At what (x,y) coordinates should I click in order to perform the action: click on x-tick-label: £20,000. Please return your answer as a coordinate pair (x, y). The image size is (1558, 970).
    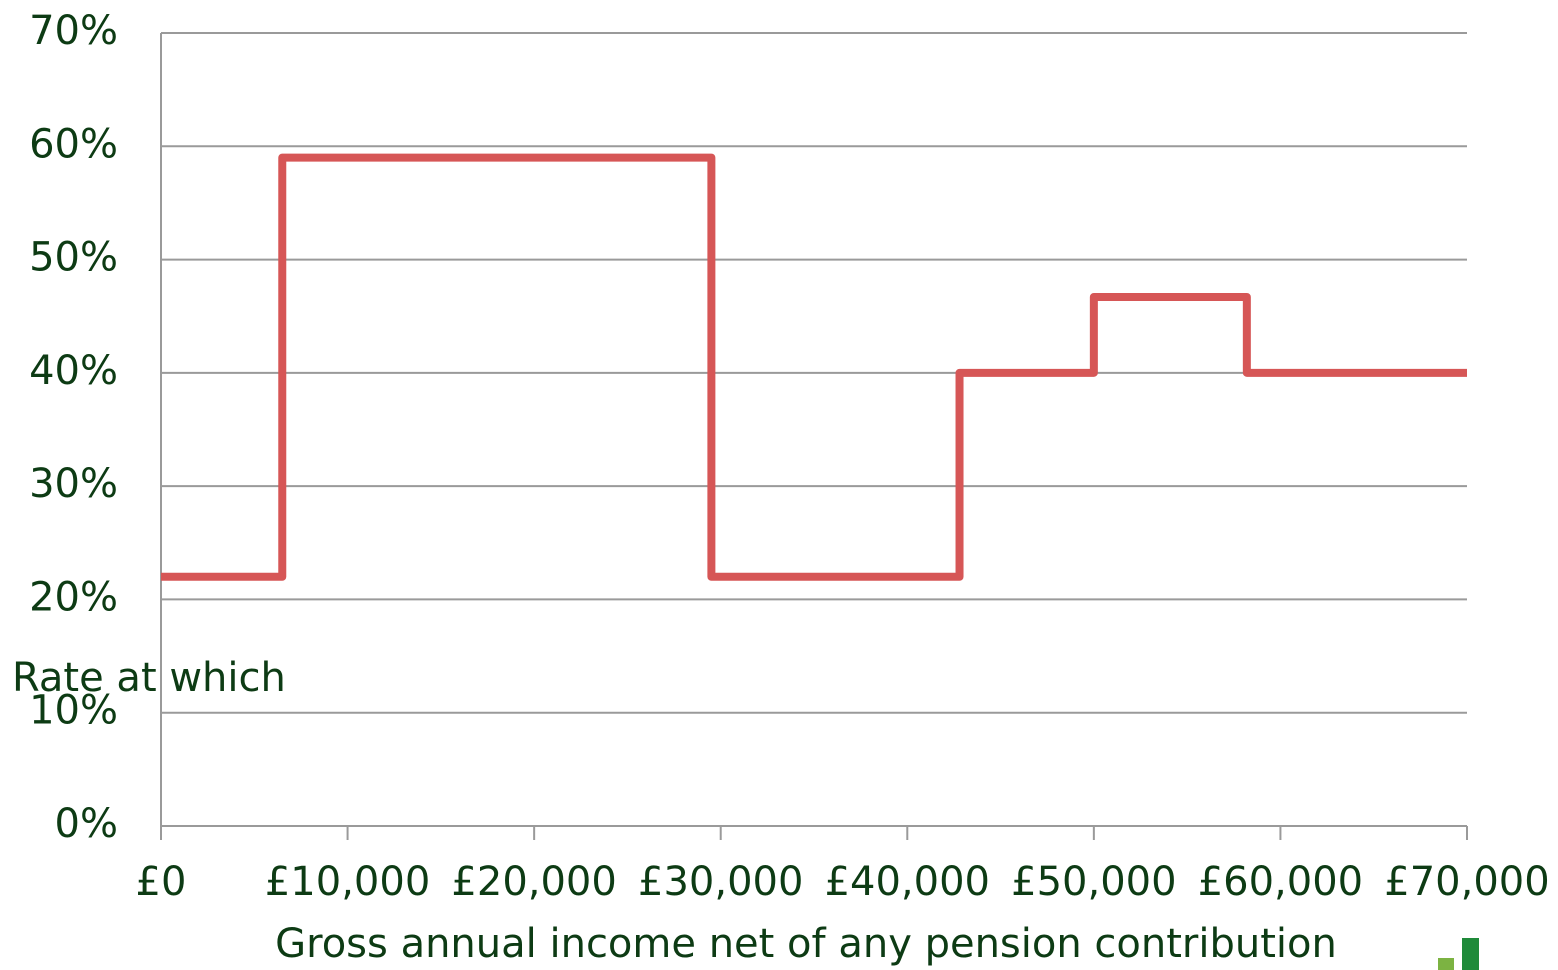
    Looking at the image, I should click on (533, 882).